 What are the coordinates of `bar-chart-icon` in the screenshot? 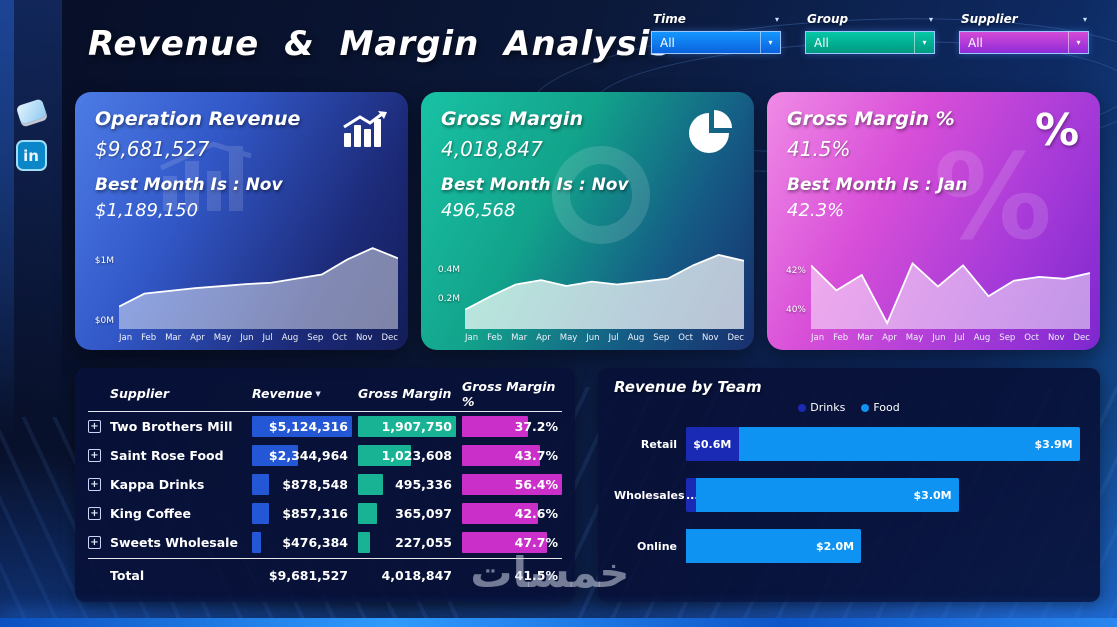 It's located at (365, 131).